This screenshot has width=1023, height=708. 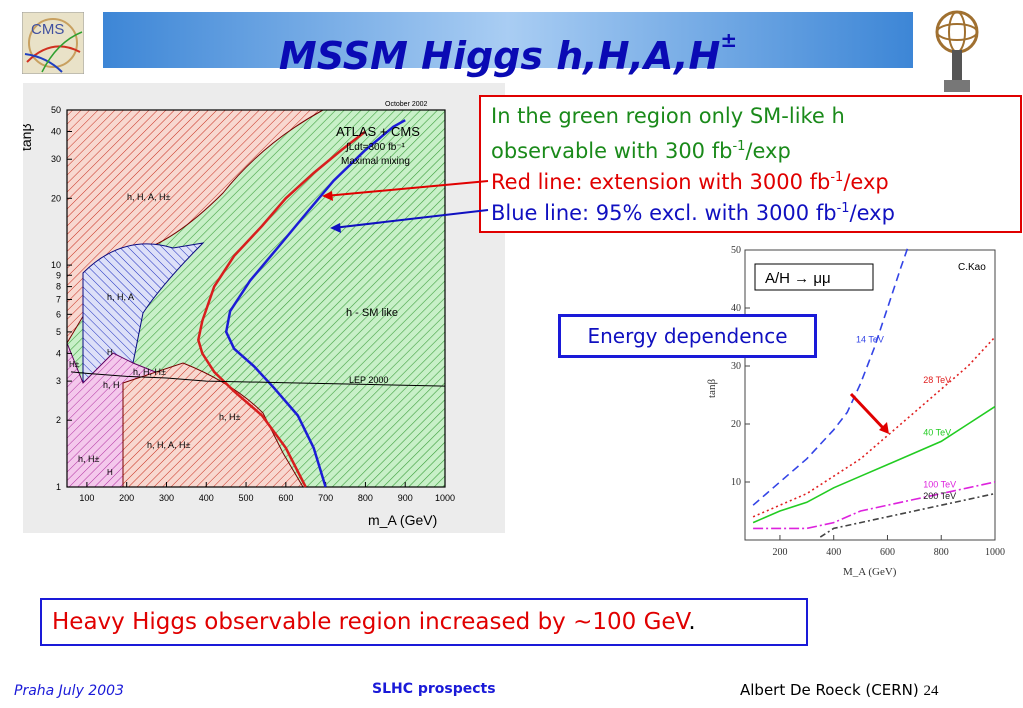 I want to click on right-xlabel: M_A (GeV), so click(x=870, y=572).